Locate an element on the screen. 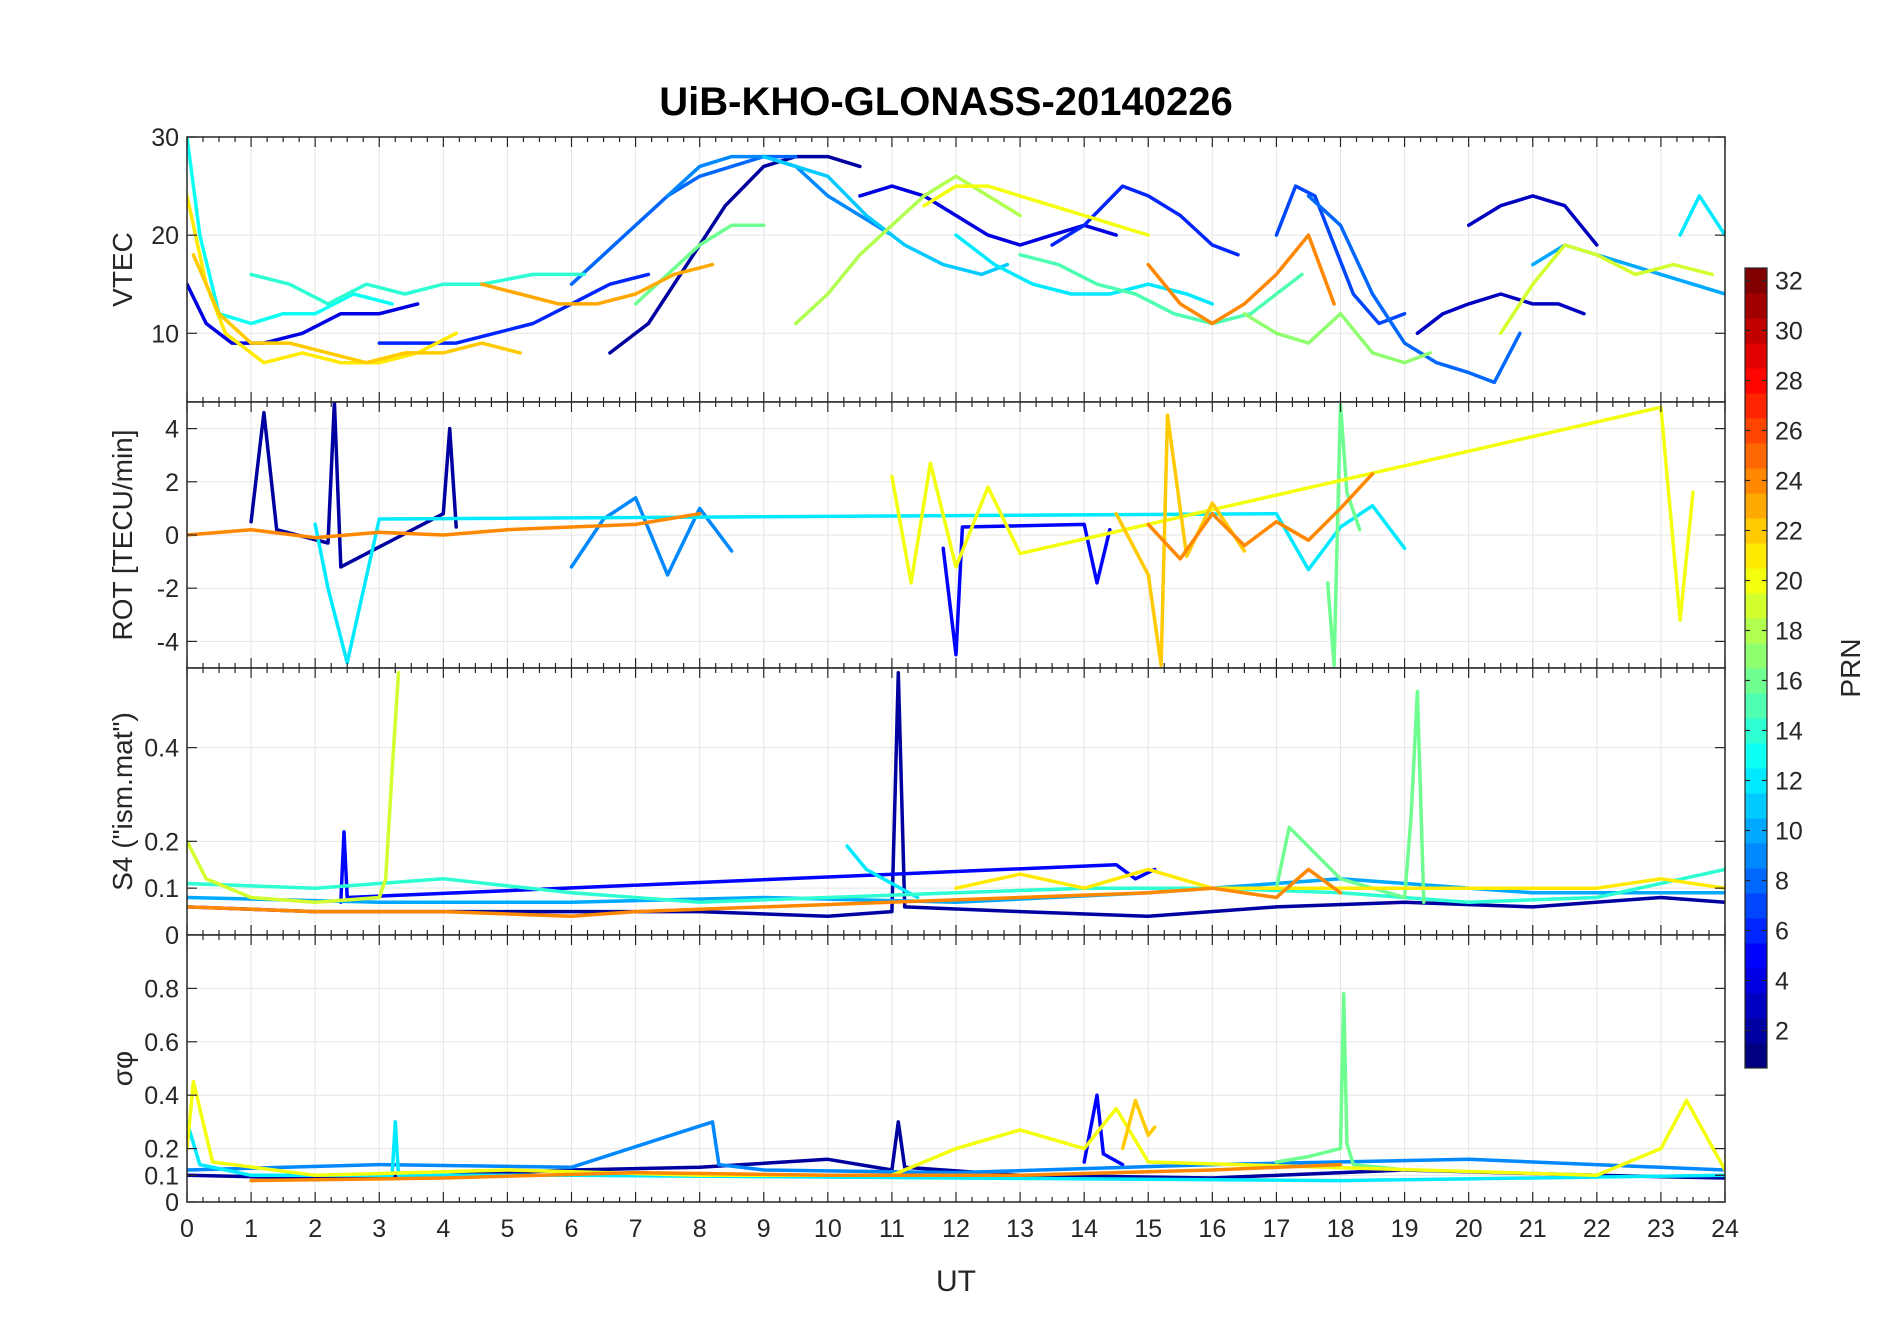  x-axis-label: UT is located at coordinates (956, 1281).